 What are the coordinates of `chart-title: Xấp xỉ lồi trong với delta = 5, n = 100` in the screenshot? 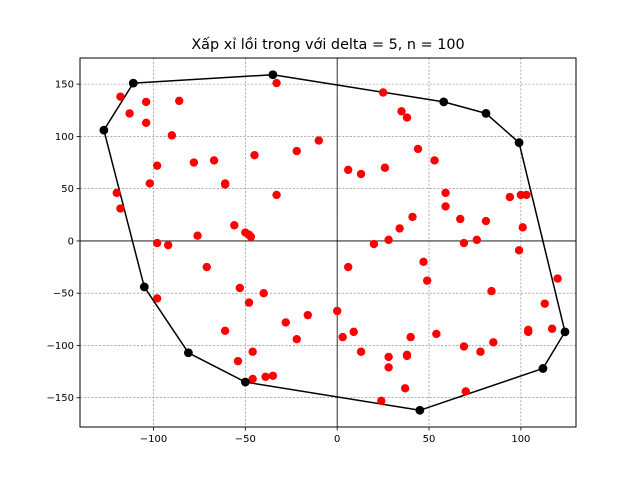 It's located at (327, 44).